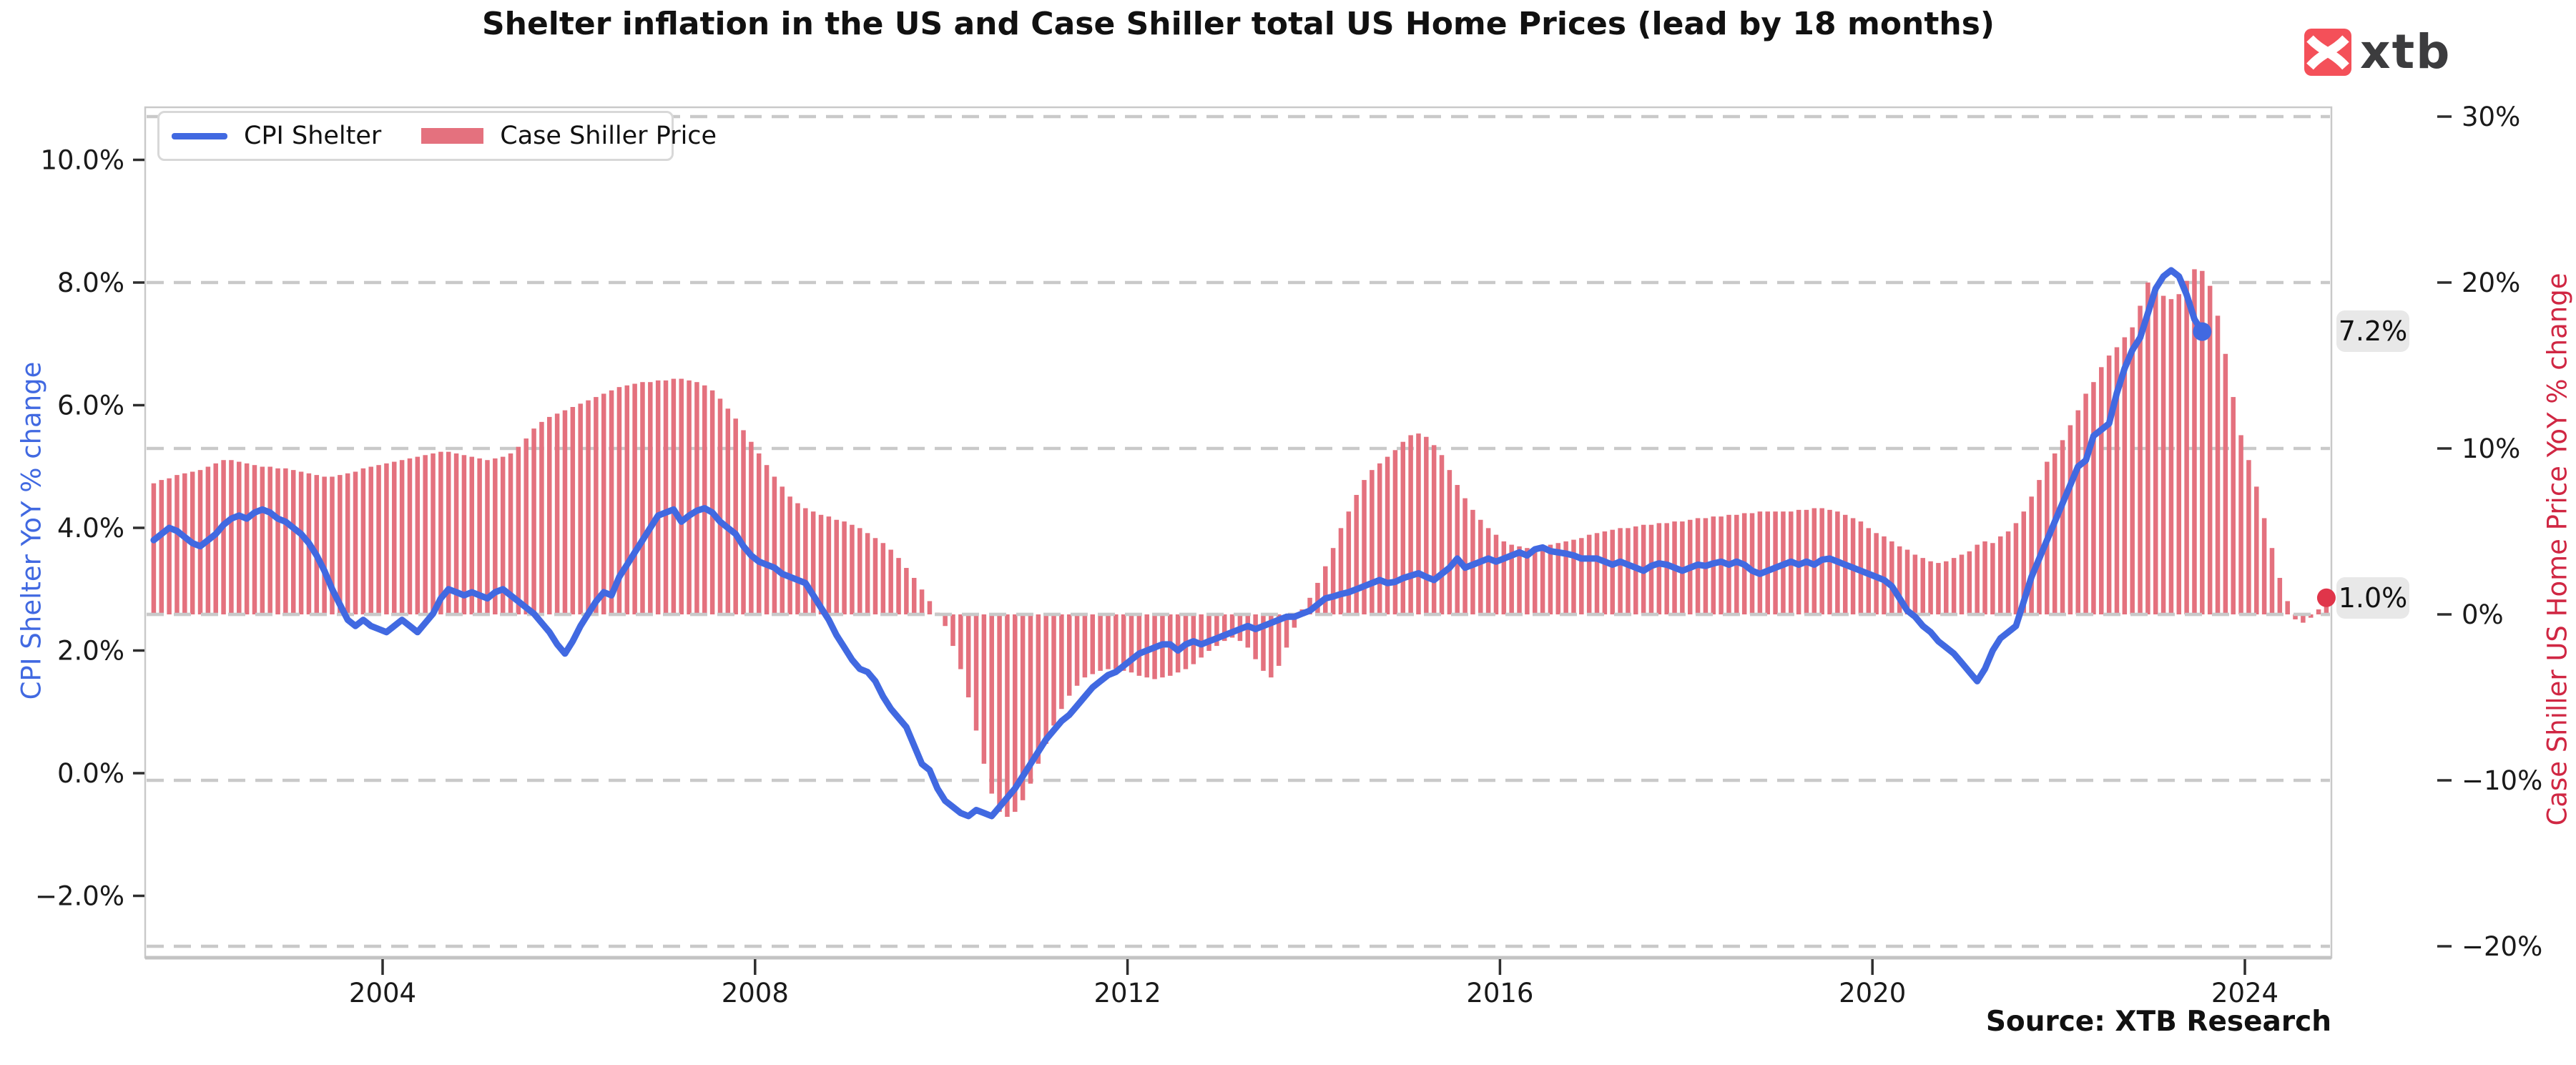 This screenshot has height=1065, width=2576. What do you see at coordinates (91, 406) in the screenshot?
I see `left-tick-label: 6.0%` at bounding box center [91, 406].